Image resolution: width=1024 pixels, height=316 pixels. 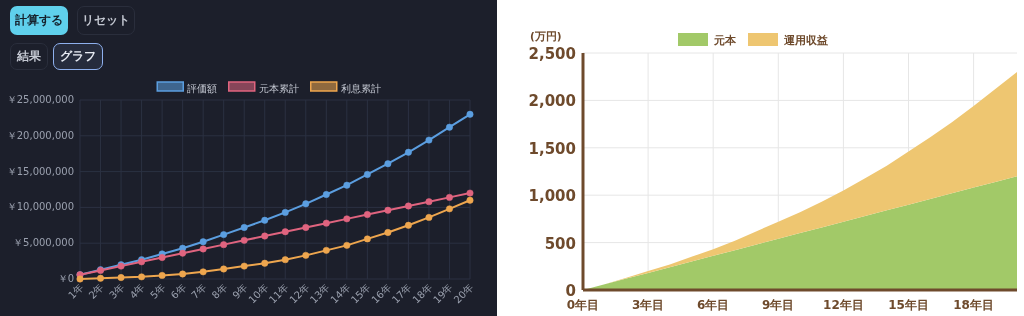 What do you see at coordinates (40, 207) in the screenshot?
I see `y-tick-label: ￥10,000,000` at bounding box center [40, 207].